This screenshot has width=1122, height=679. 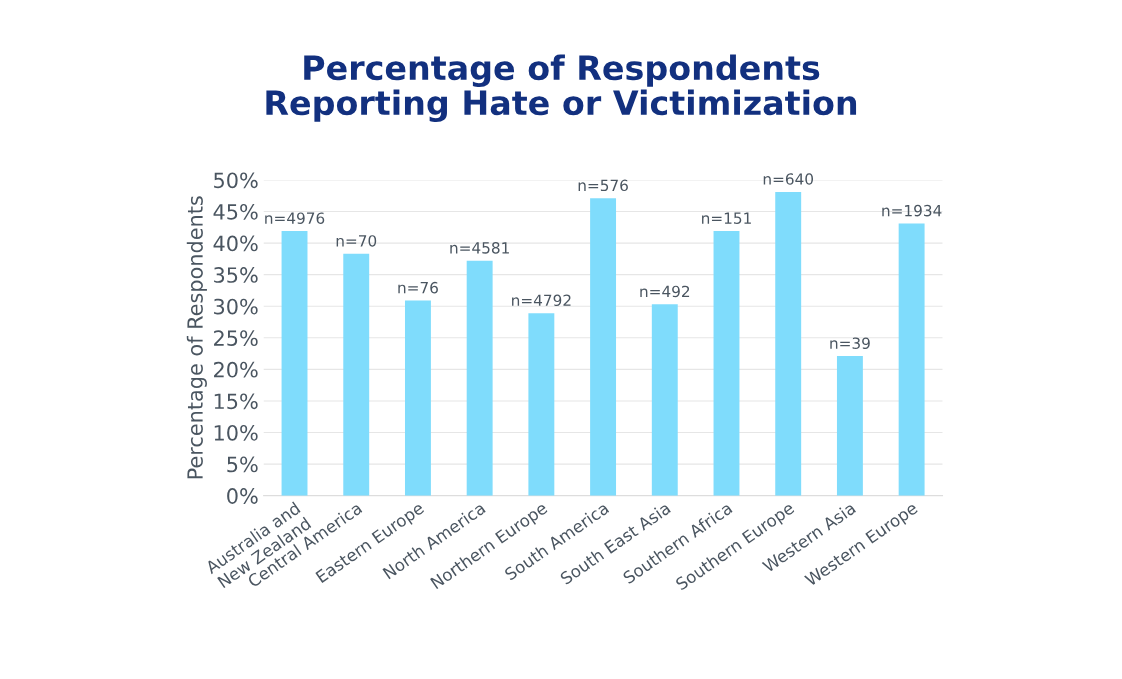 What do you see at coordinates (236, 369) in the screenshot?
I see `y-tick-label: 20%` at bounding box center [236, 369].